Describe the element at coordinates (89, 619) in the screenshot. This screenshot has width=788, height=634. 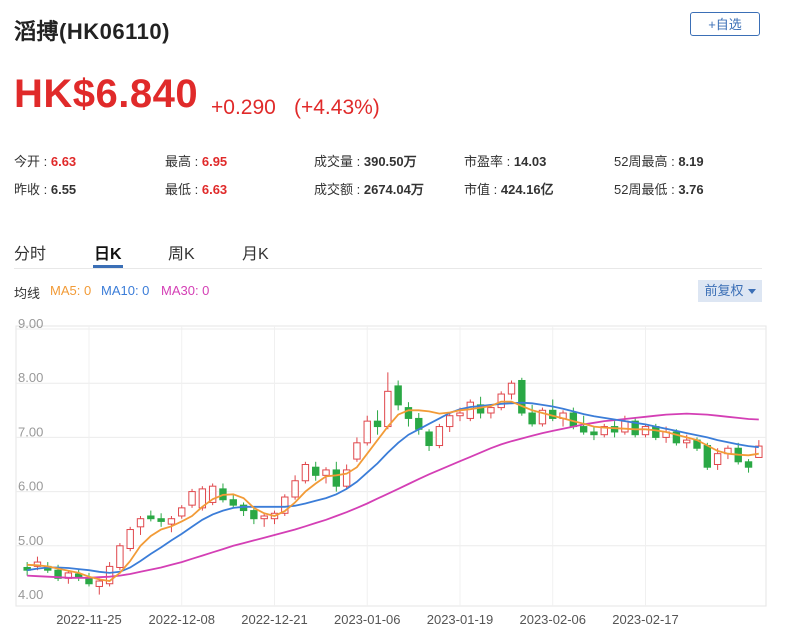
I see `x-tick-label: 2022-11-25` at that location.